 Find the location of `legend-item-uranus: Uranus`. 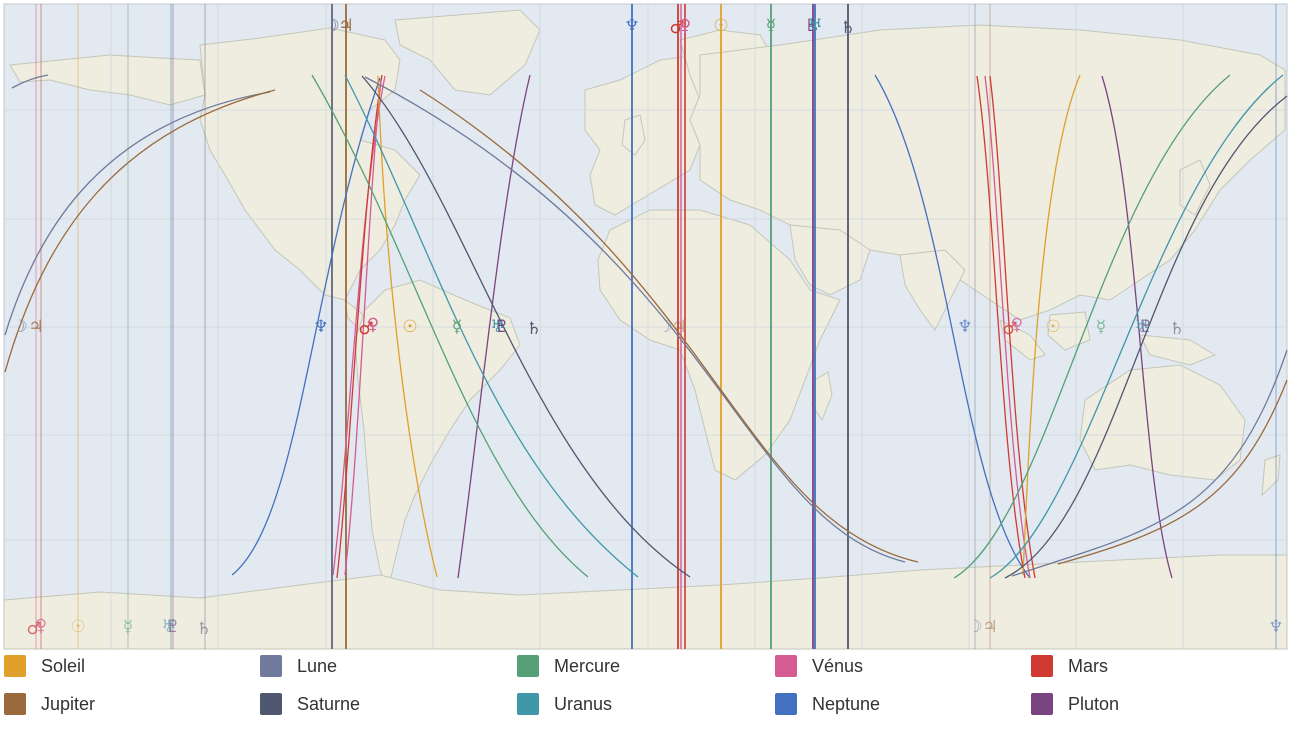

legend-item-uranus: Uranus is located at coordinates (564, 704).